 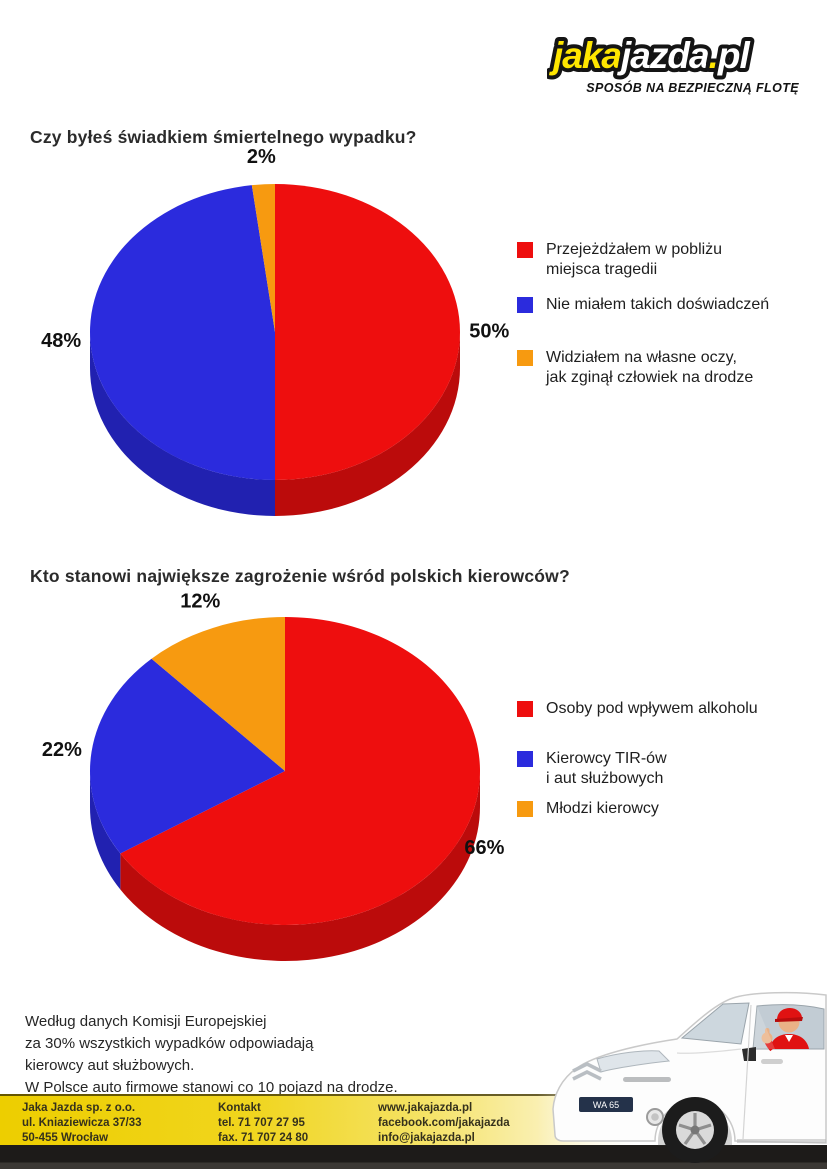 I want to click on footer-line: fax. 71 707 24 80, so click(x=263, y=1138).